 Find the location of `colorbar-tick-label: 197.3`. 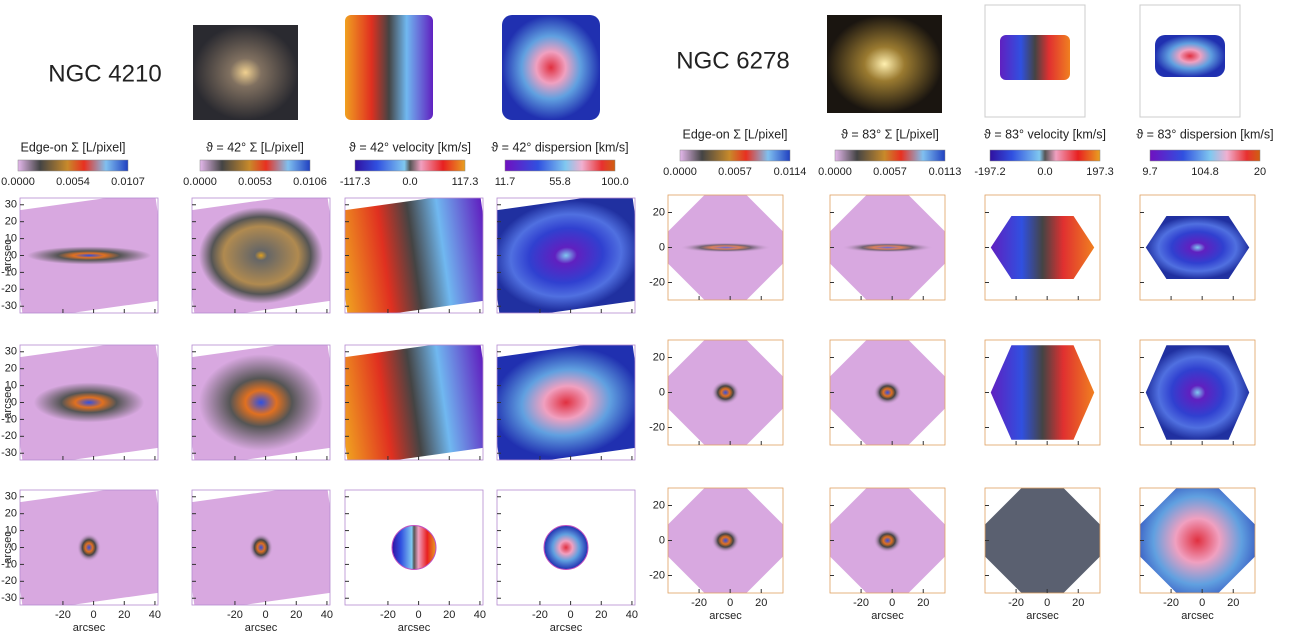

colorbar-tick-label: 197.3 is located at coordinates (1100, 172).